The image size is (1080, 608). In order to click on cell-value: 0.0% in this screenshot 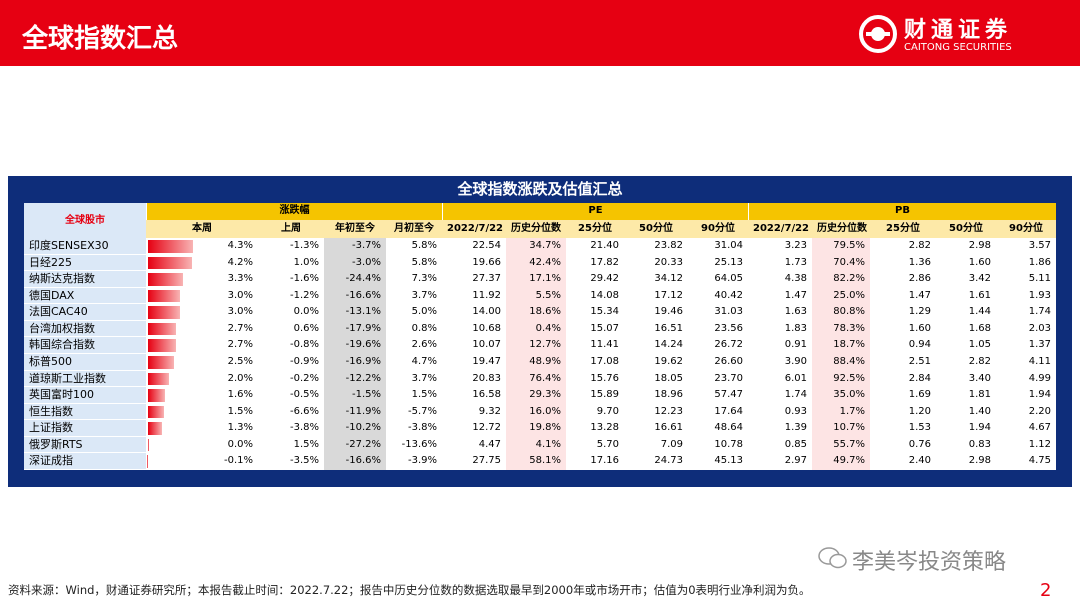, I will do `click(240, 444)`.